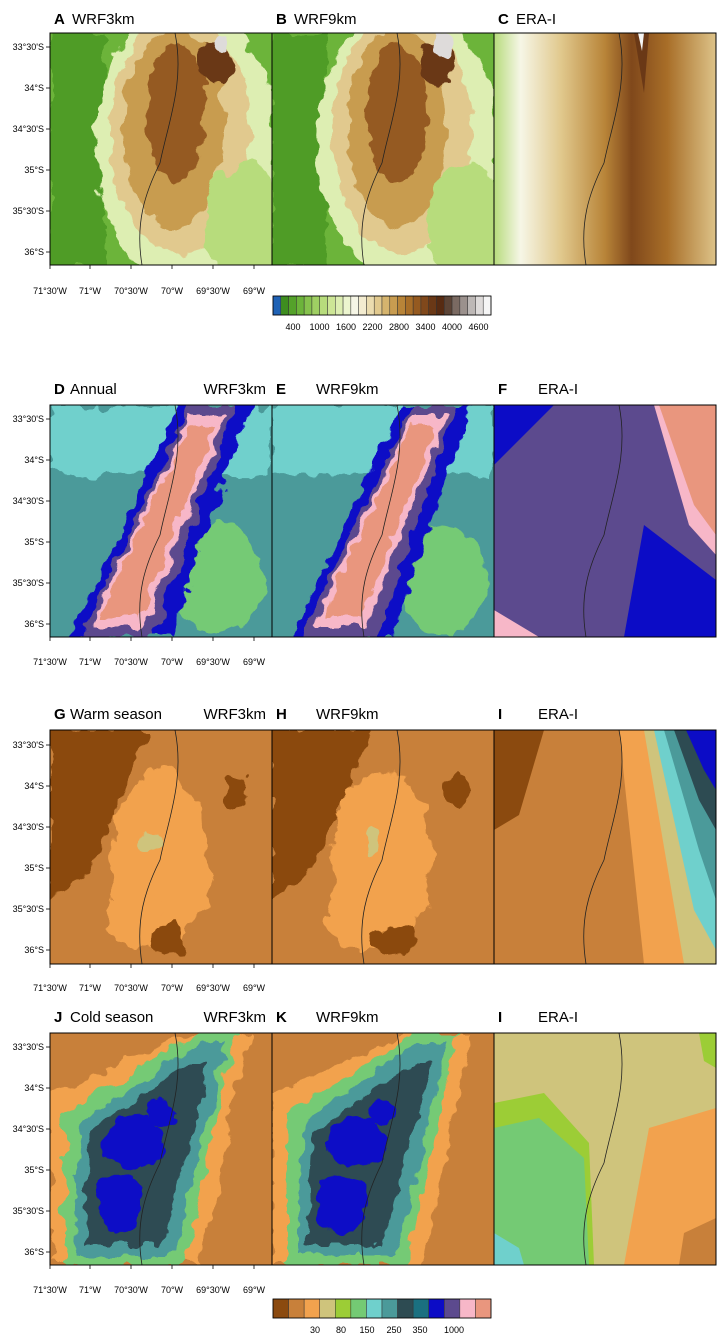 Image resolution: width=720 pixels, height=1339 pixels. Describe the element at coordinates (58, 1017) in the screenshot. I see `panel-letter: J` at that location.